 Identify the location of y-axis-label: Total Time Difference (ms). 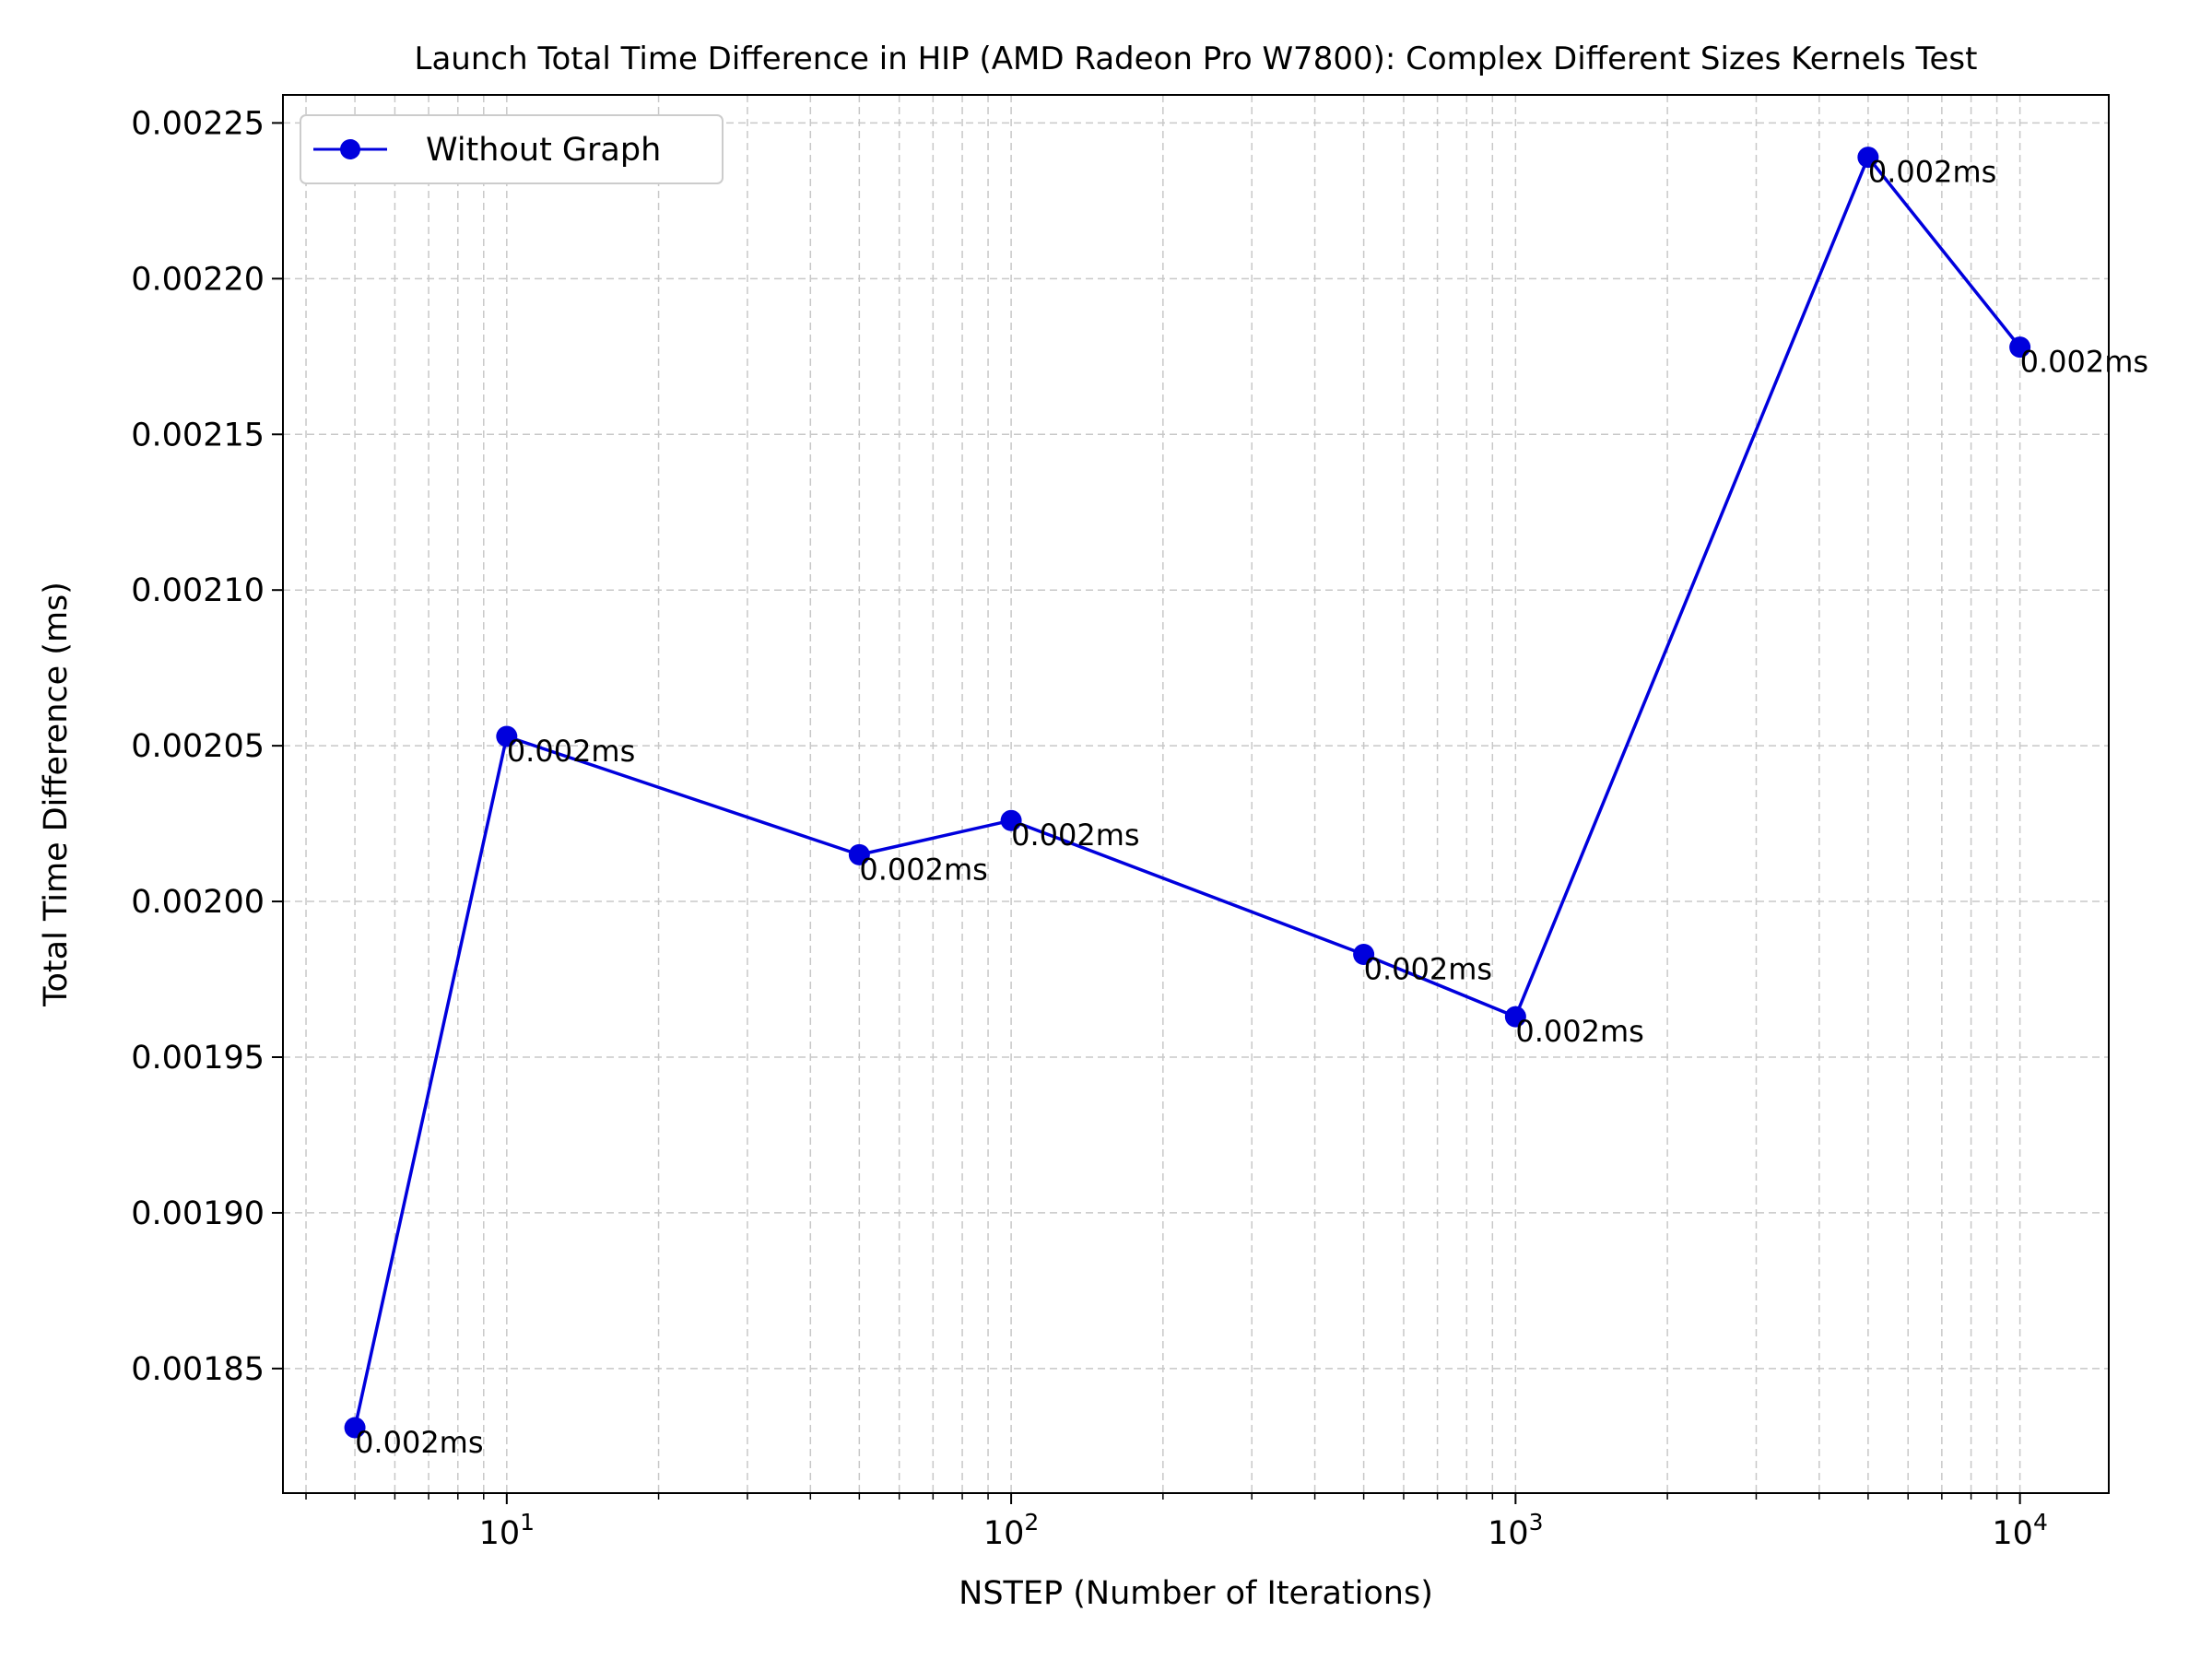
(56, 794).